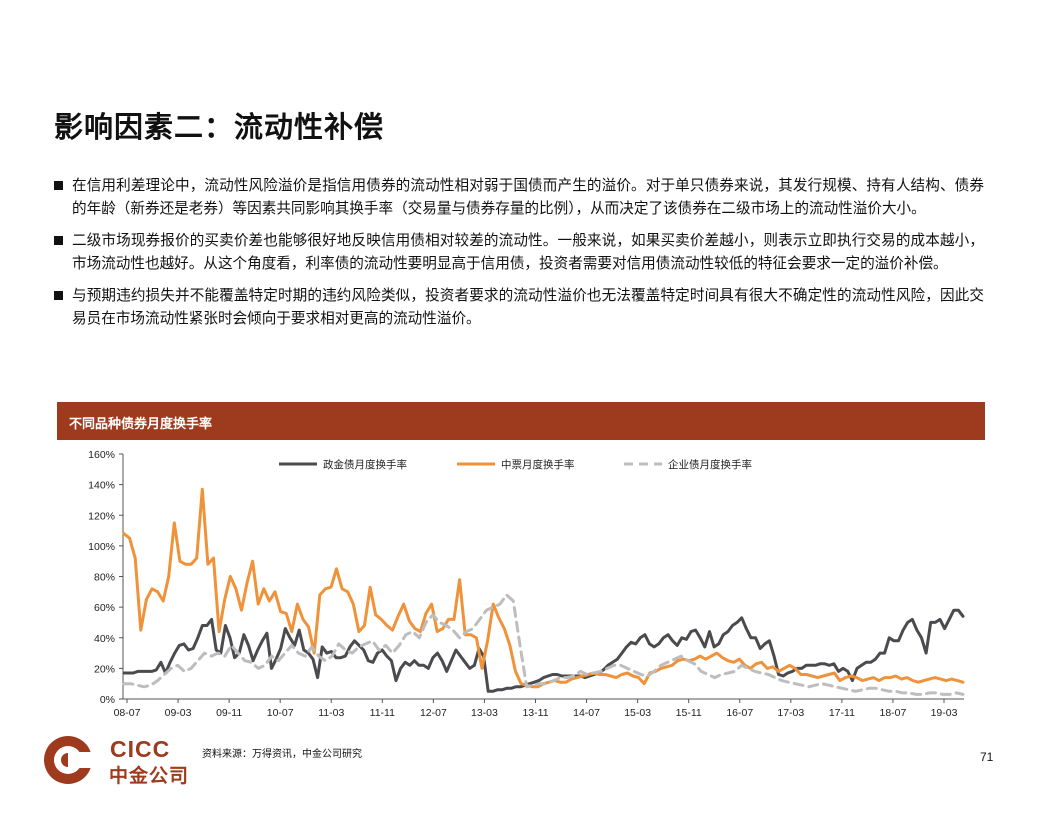 The image size is (1056, 816). What do you see at coordinates (365, 464) in the screenshot?
I see `legend-label: 政金债月度换手率` at bounding box center [365, 464].